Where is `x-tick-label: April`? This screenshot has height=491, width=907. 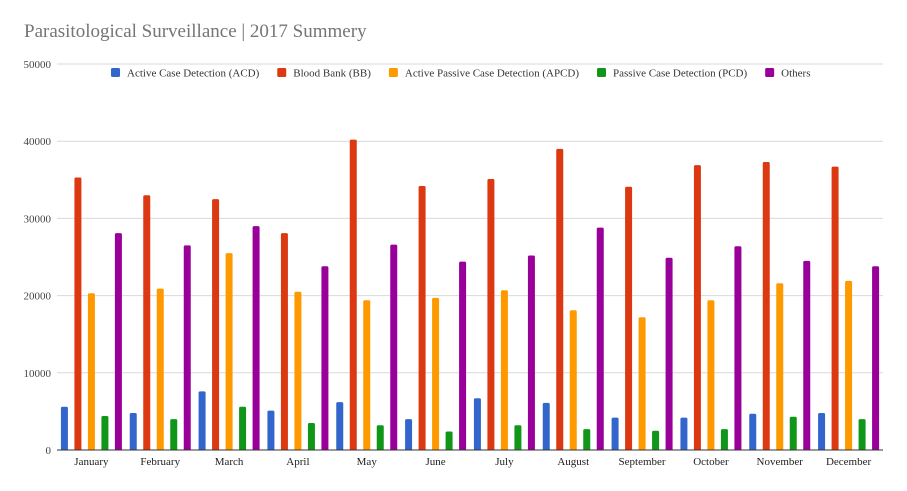 x-tick-label: April is located at coordinates (297, 462).